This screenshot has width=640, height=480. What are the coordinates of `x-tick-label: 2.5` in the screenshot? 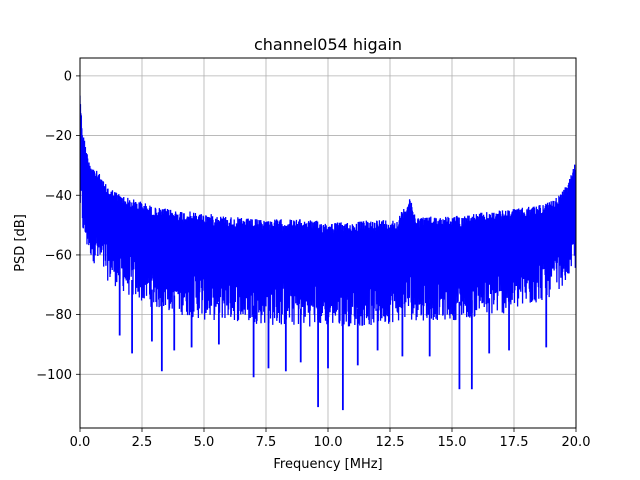 It's located at (142, 442).